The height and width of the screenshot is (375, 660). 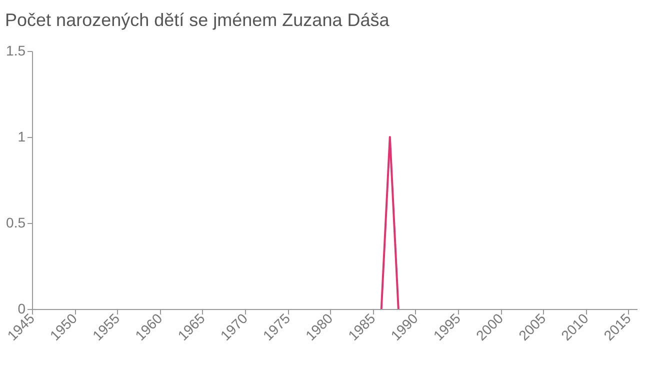 I want to click on y-tick-label: 1, so click(x=22, y=136).